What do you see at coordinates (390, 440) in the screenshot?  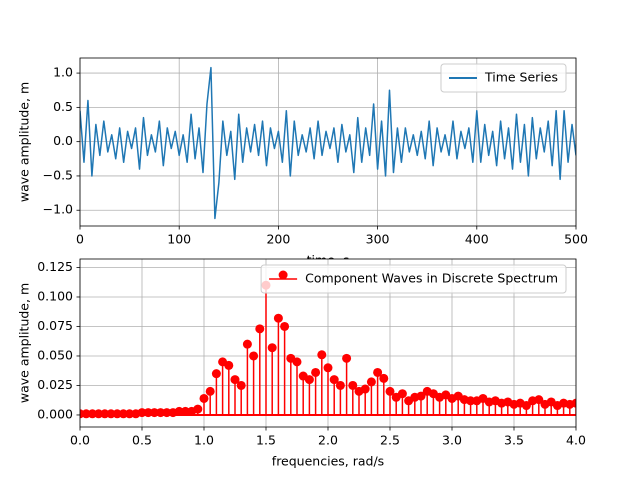 I see `x-tick-label: 2.5` at bounding box center [390, 440].